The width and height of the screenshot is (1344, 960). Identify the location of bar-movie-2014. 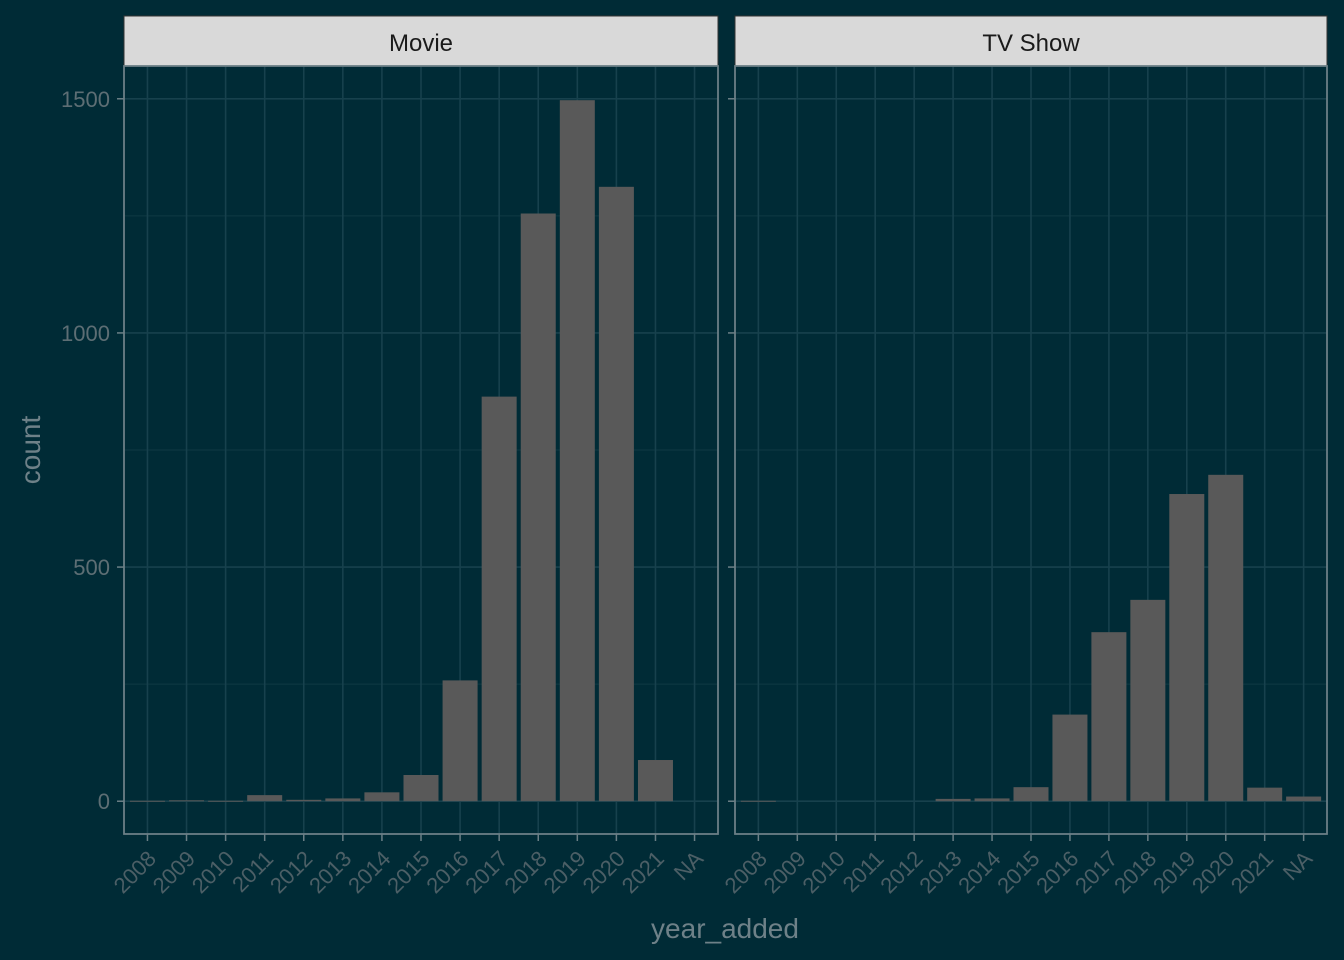
(382, 797).